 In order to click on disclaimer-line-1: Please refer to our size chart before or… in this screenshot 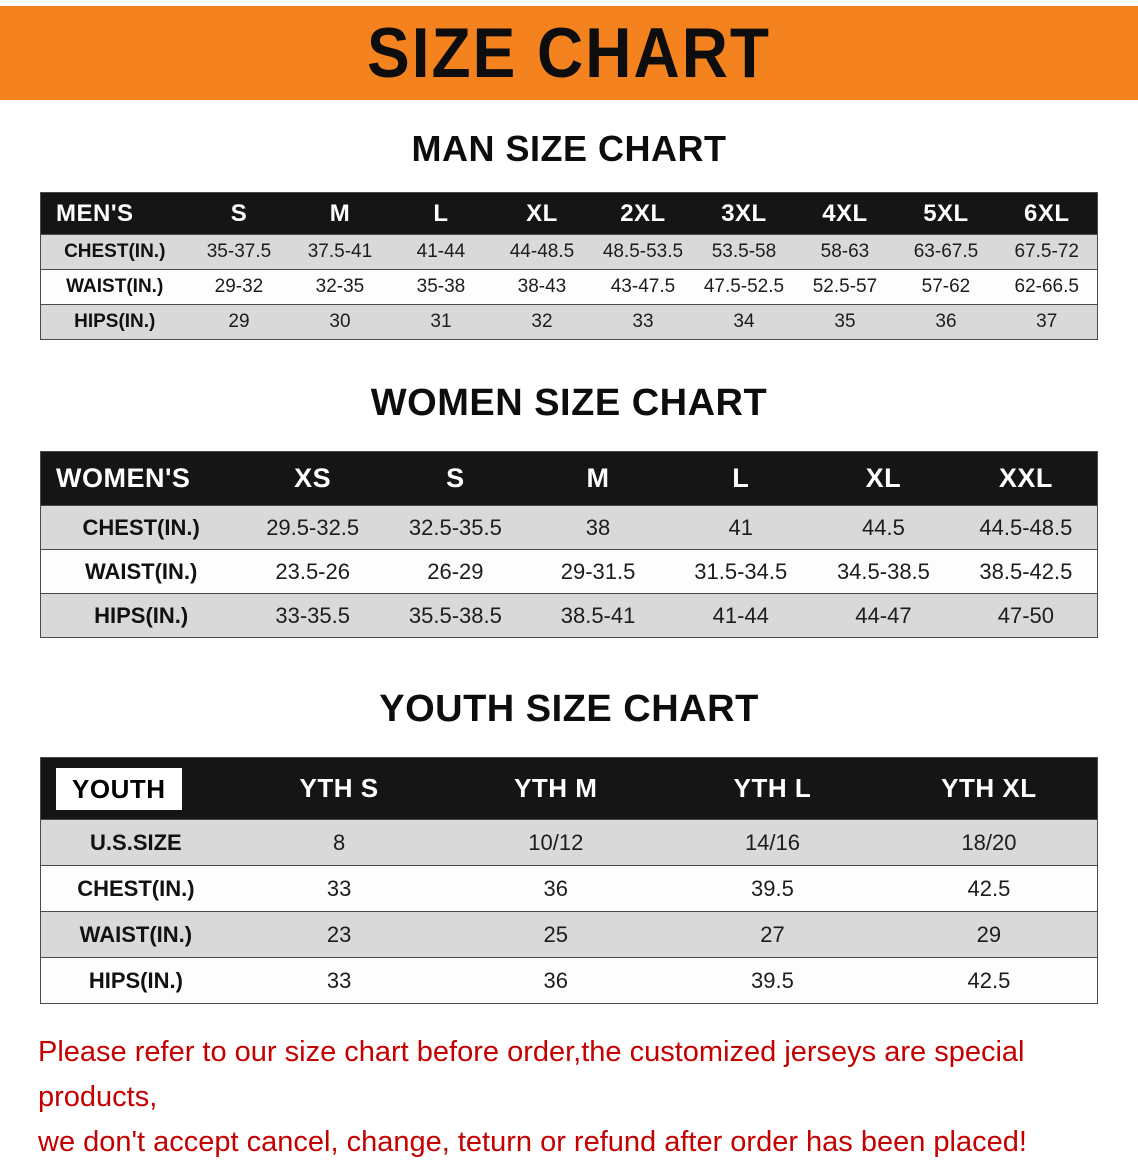, I will do `click(531, 1074)`.